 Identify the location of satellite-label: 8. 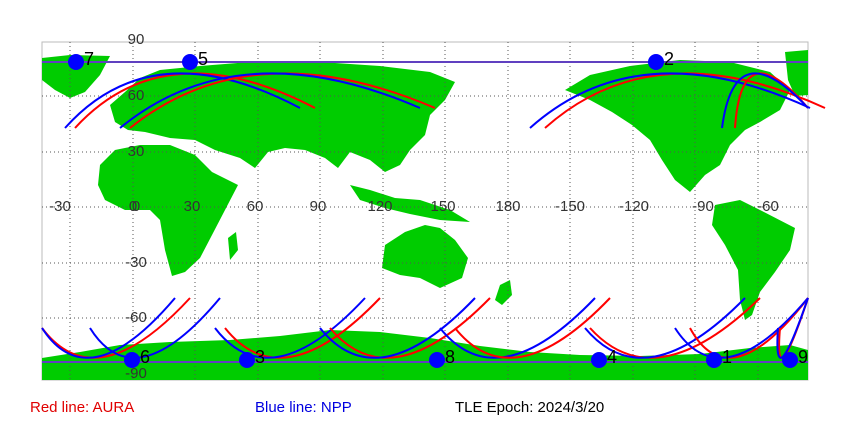
(450, 357).